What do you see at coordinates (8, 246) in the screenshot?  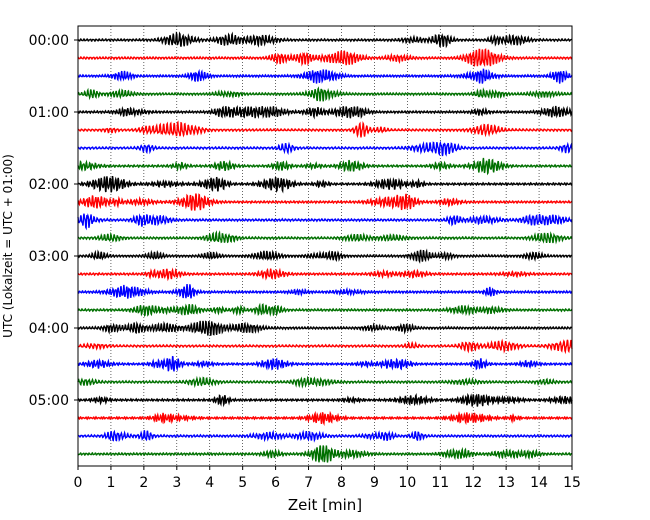 I see `y-axis-label: UTC (Lokalzeit = UTC + 01:00)` at bounding box center [8, 246].